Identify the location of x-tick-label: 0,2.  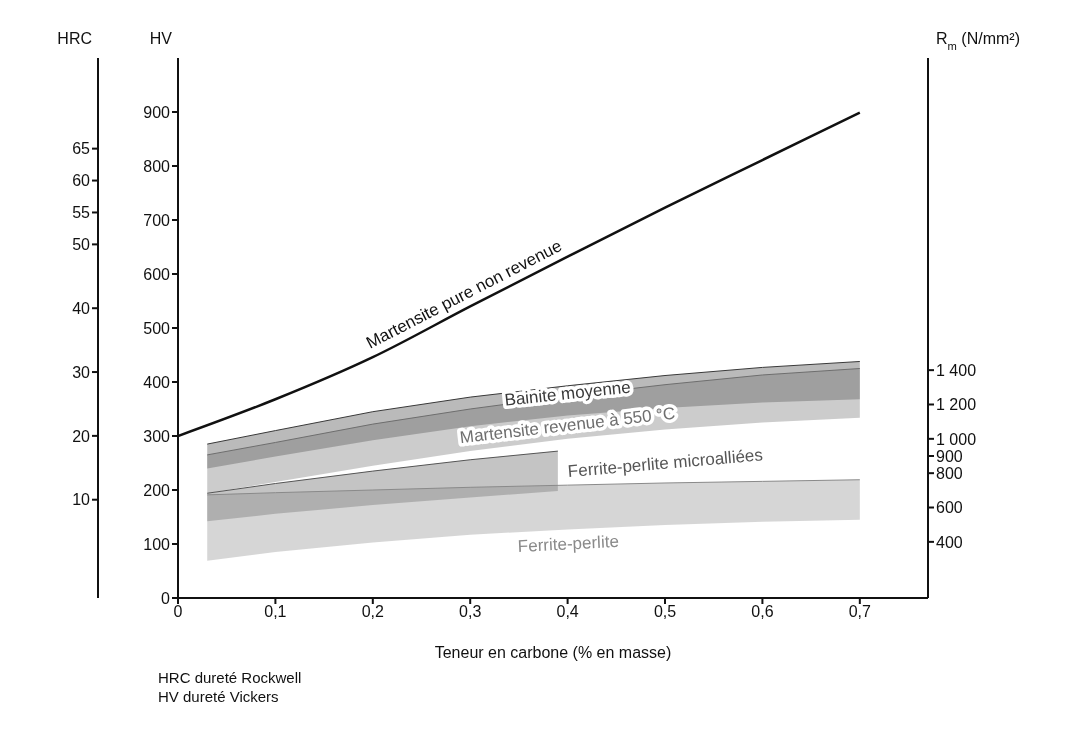
(373, 612).